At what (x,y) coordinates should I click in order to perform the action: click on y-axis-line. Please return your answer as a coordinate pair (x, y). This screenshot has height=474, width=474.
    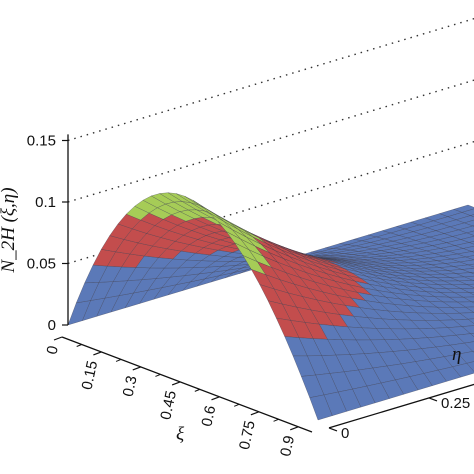
    Looking at the image, I should click on (401, 406).